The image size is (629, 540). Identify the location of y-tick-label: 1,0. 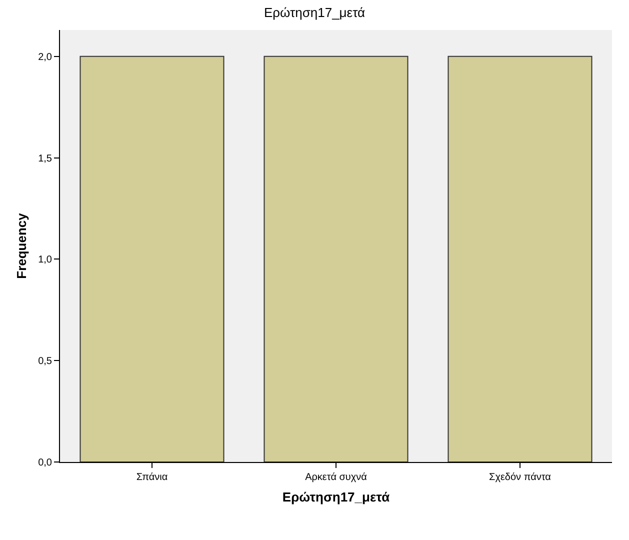
(45, 260).